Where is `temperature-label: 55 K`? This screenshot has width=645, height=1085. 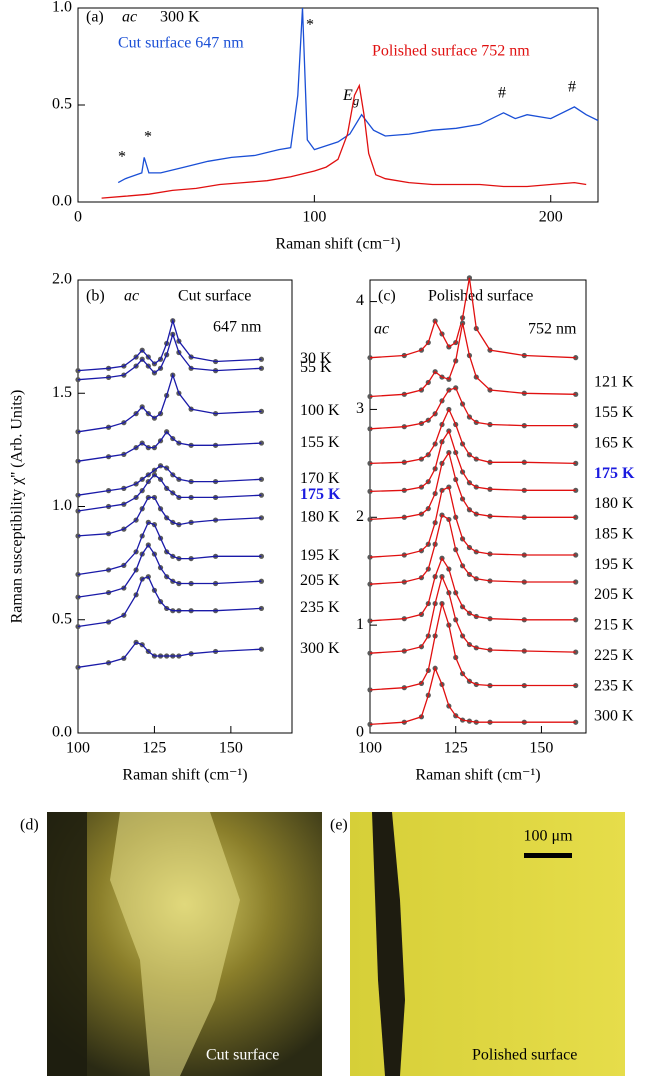 temperature-label: 55 K is located at coordinates (316, 367).